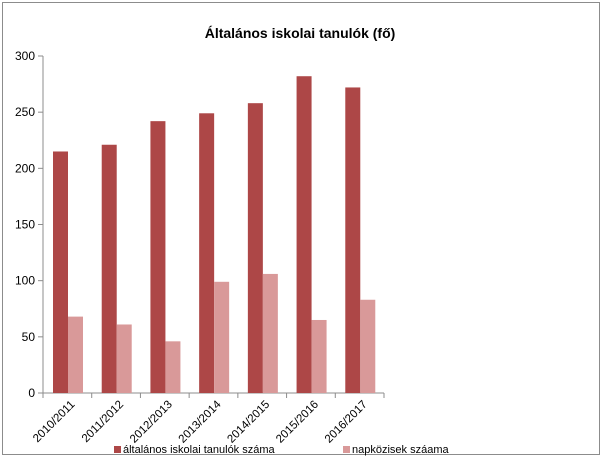  I want to click on x-tick-label: 2014/2015, so click(248, 422).